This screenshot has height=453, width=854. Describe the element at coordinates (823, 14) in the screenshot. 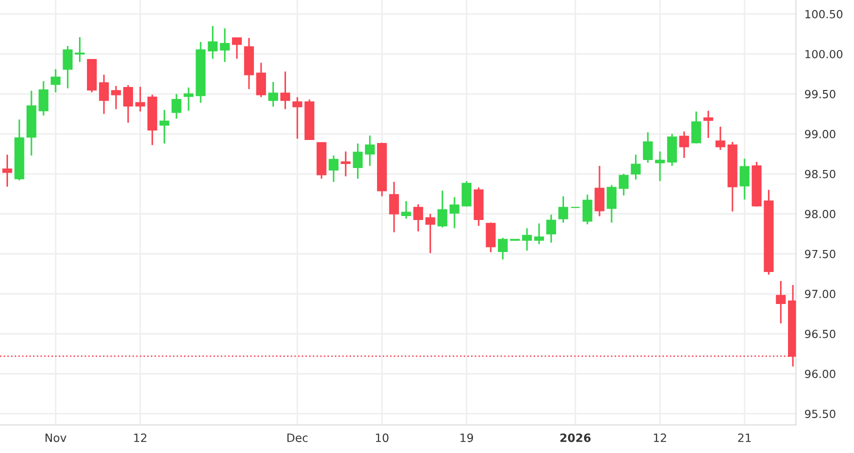

I see `y-tick-label: 100.50` at that location.